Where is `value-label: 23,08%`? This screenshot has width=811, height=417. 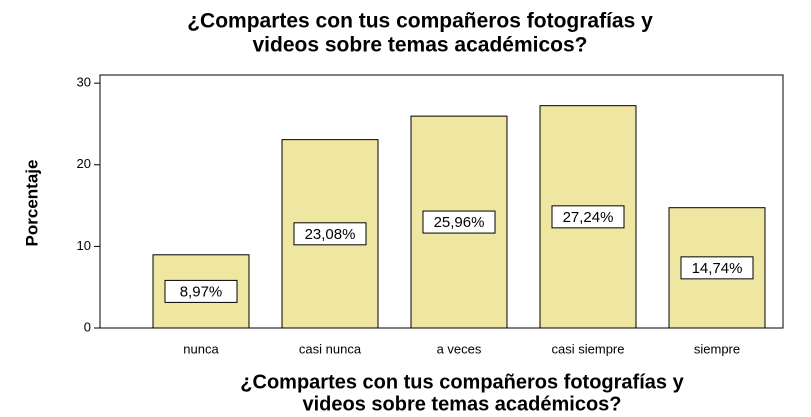 value-label: 23,08% is located at coordinates (330, 234).